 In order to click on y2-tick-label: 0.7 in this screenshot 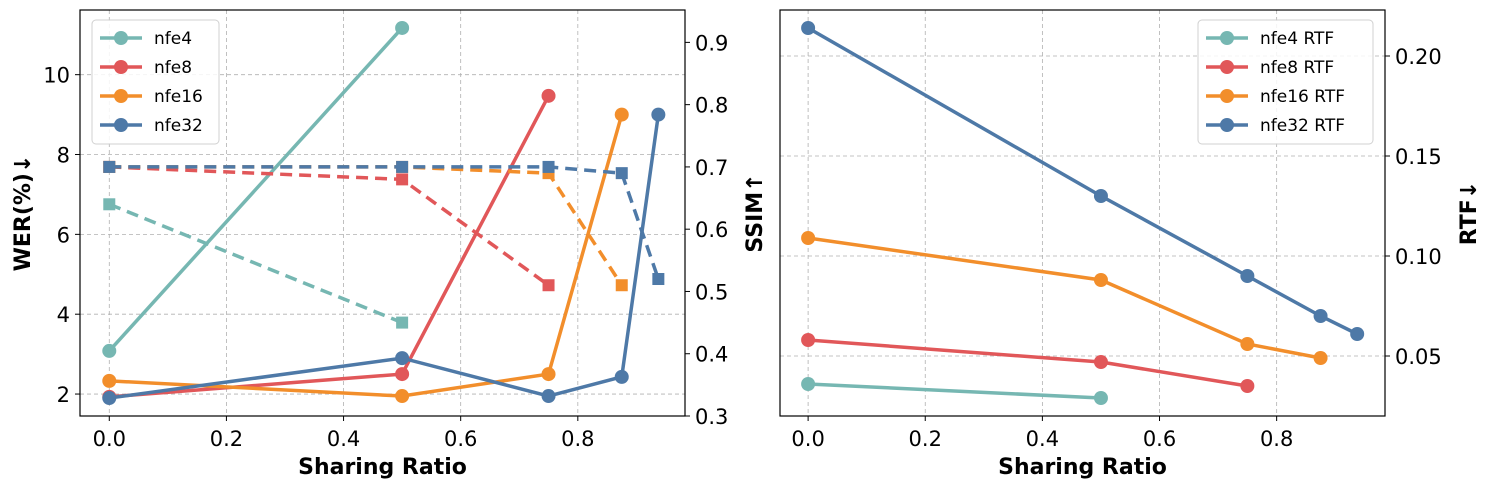, I will do `click(711, 168)`.